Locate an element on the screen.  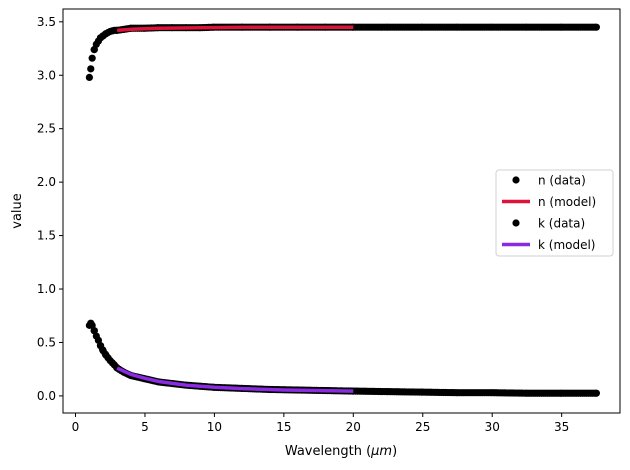
legend: n (data) n (model) k (data) k (model) is located at coordinates (554, 213).